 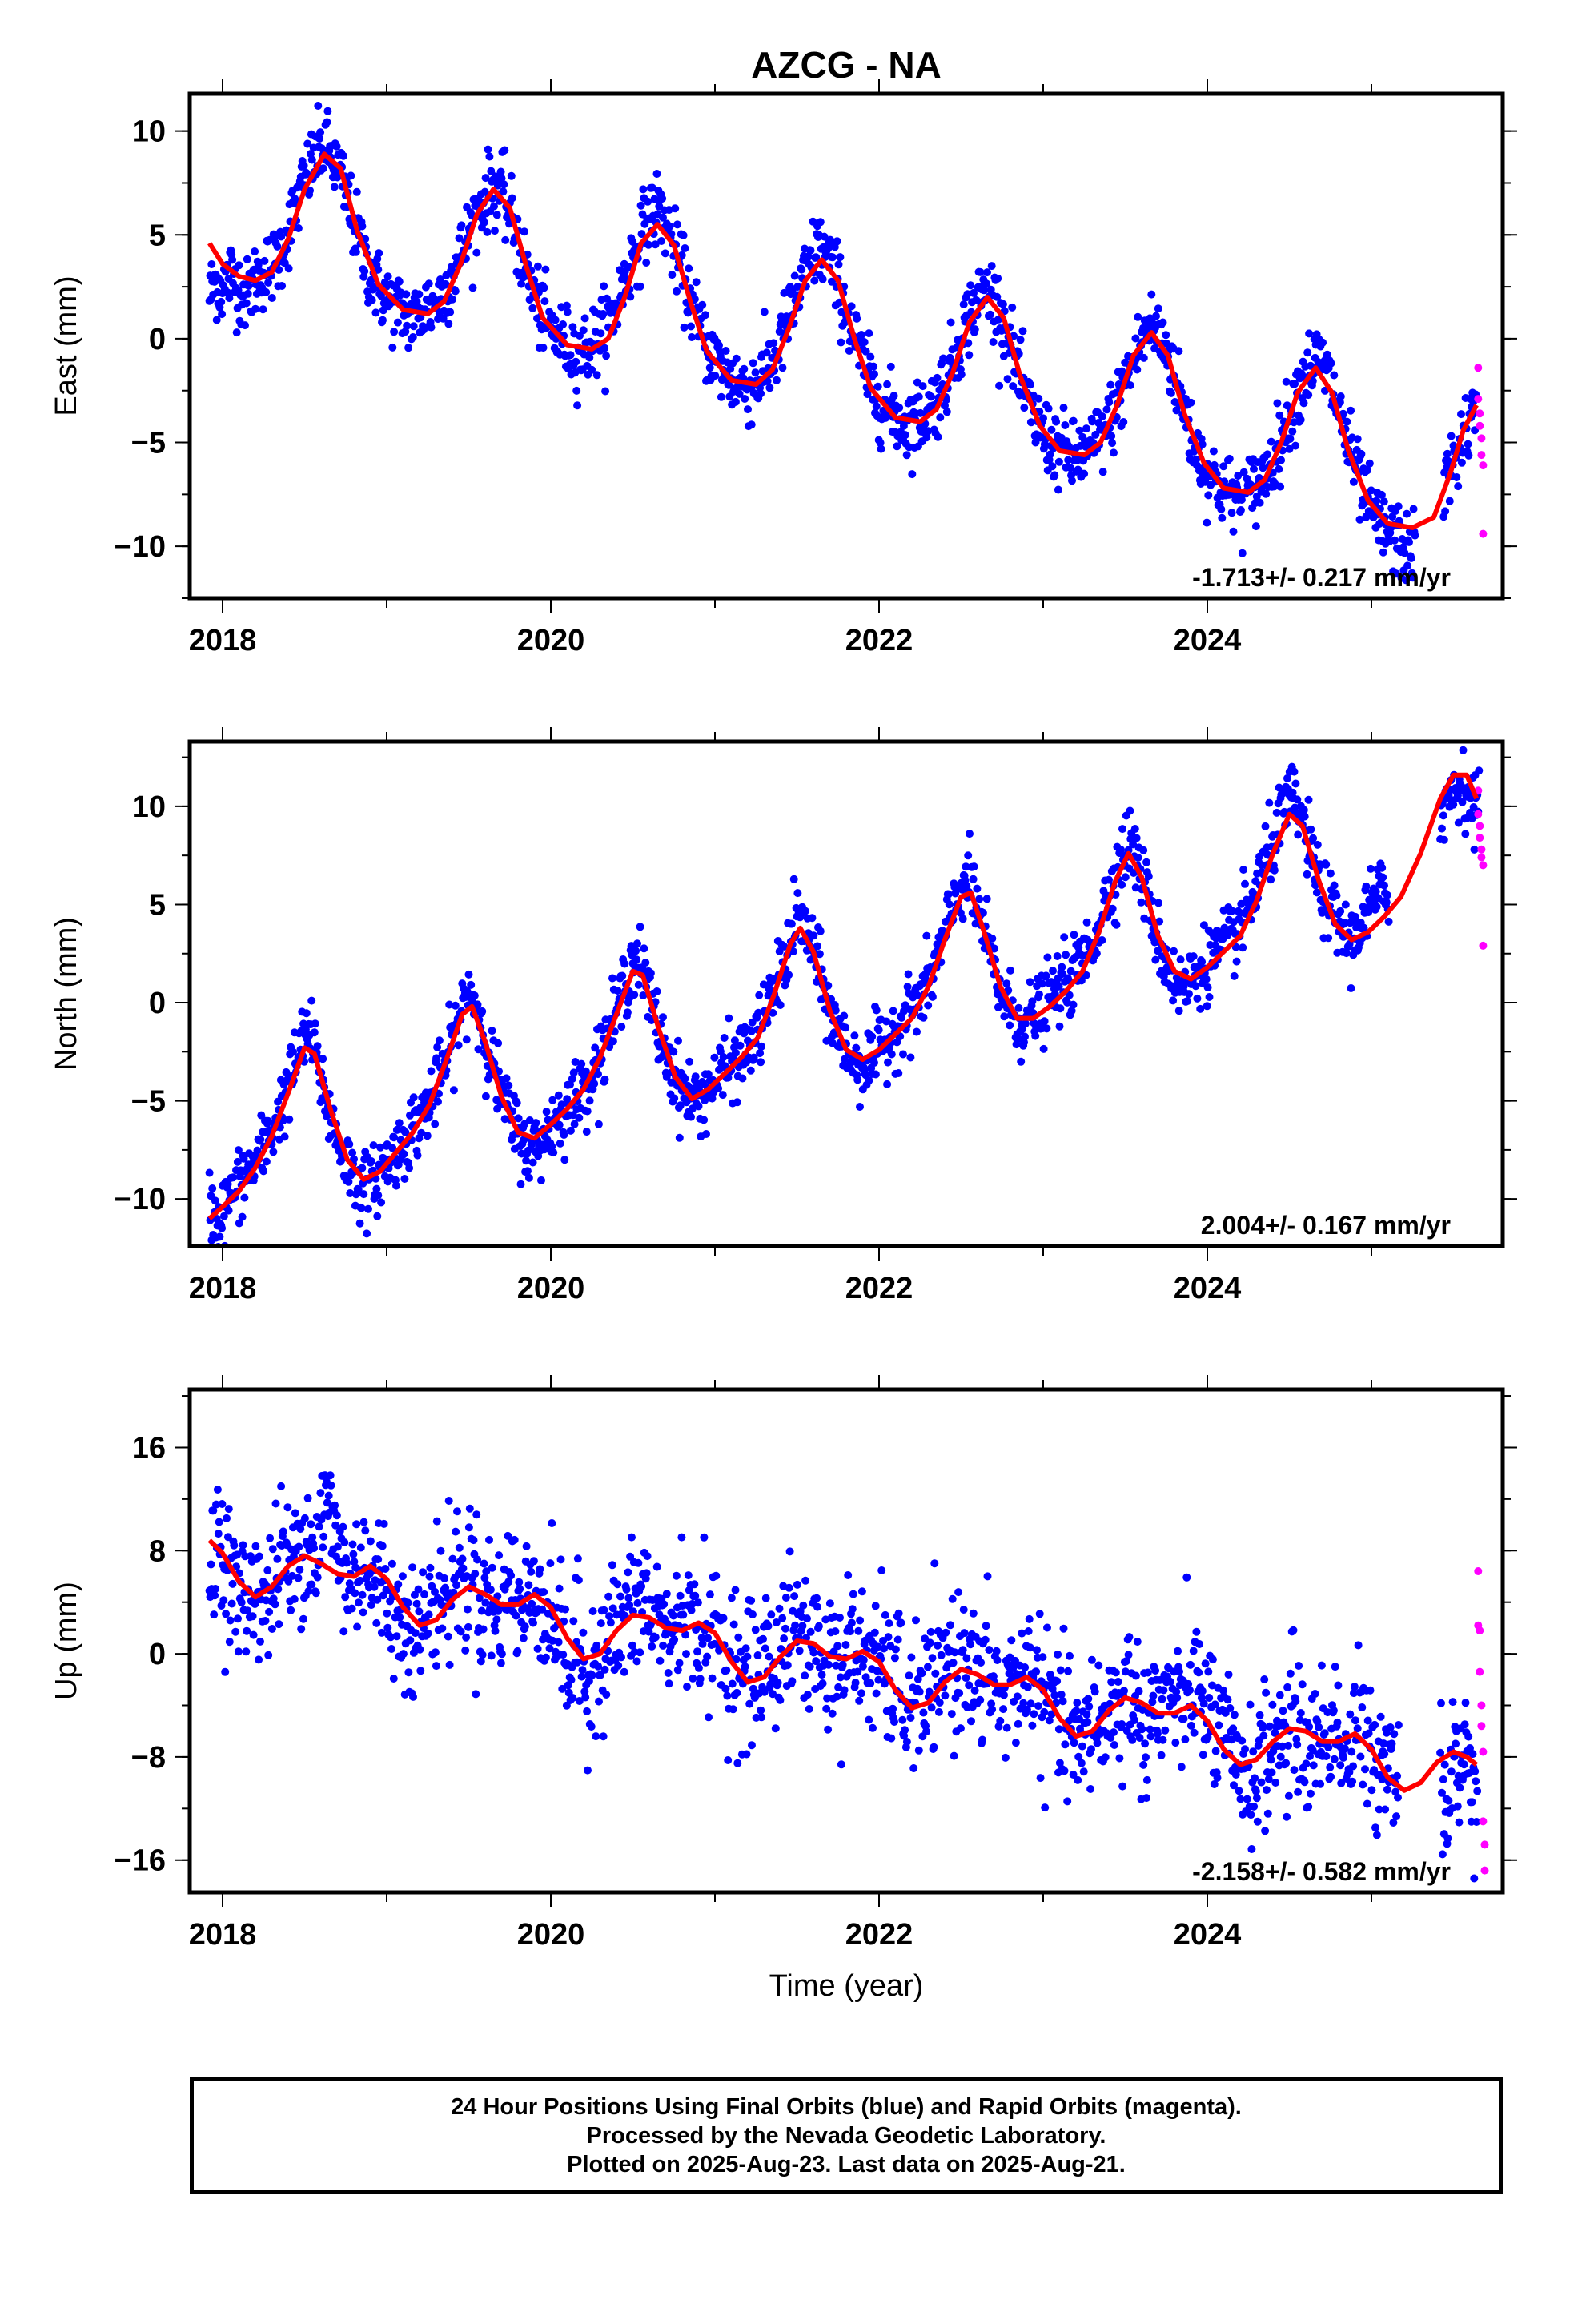 I want to click on up-final-points, so click(x=844, y=1677).